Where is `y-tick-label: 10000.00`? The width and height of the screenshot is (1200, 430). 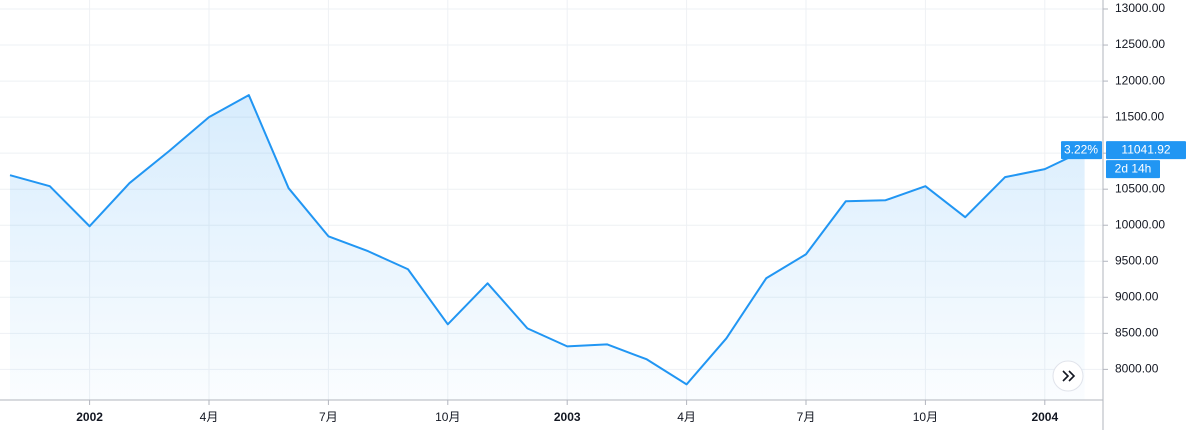
y-tick-label: 10000.00 is located at coordinates (1140, 224).